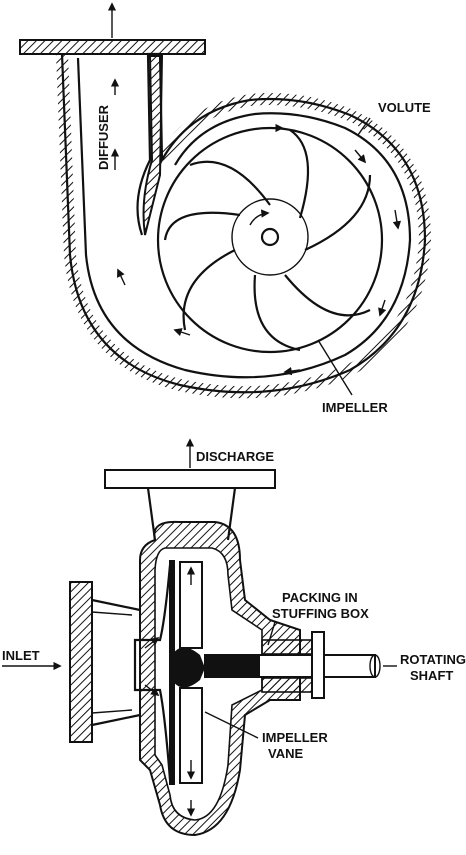  What do you see at coordinates (190, 479) in the screenshot?
I see `discharge-flange-section` at bounding box center [190, 479].